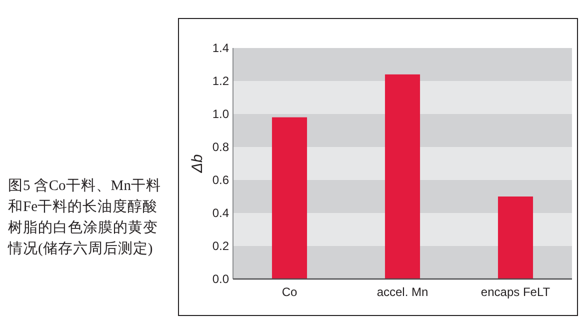  Describe the element at coordinates (221, 180) in the screenshot. I see `y-tick-label: 0.6` at that location.